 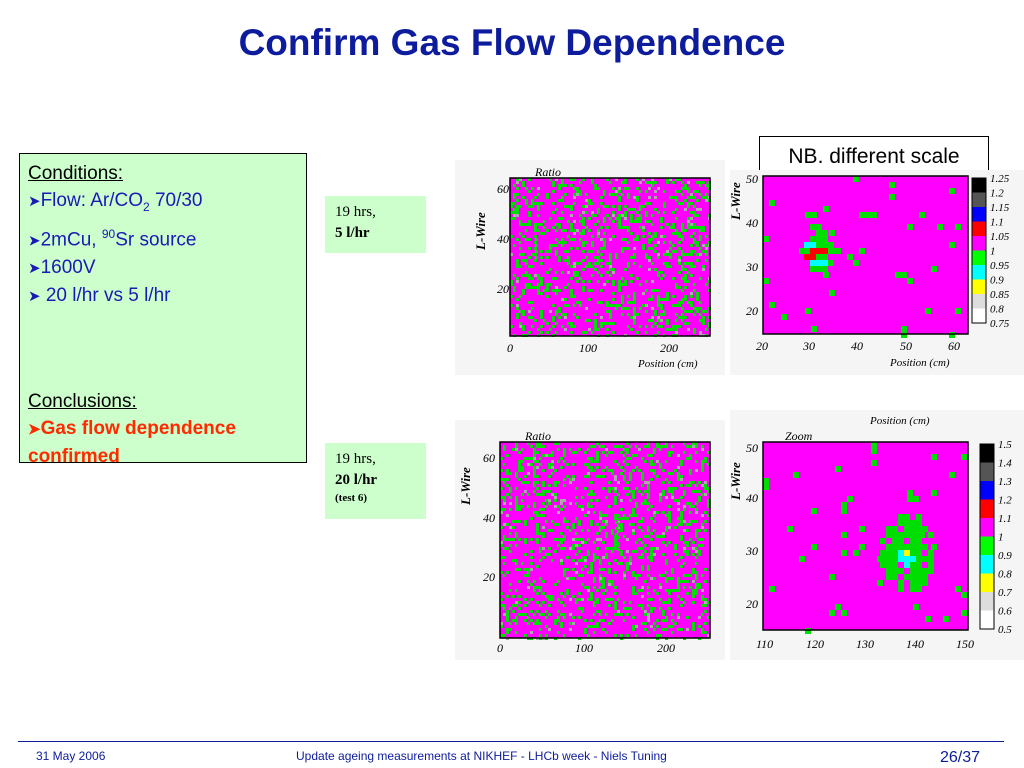 I want to click on xtick: 200, so click(x=666, y=648).